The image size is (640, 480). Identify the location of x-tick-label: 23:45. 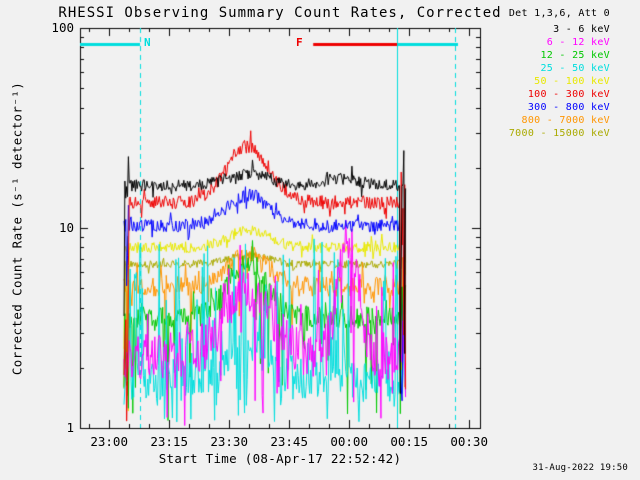
(289, 441).